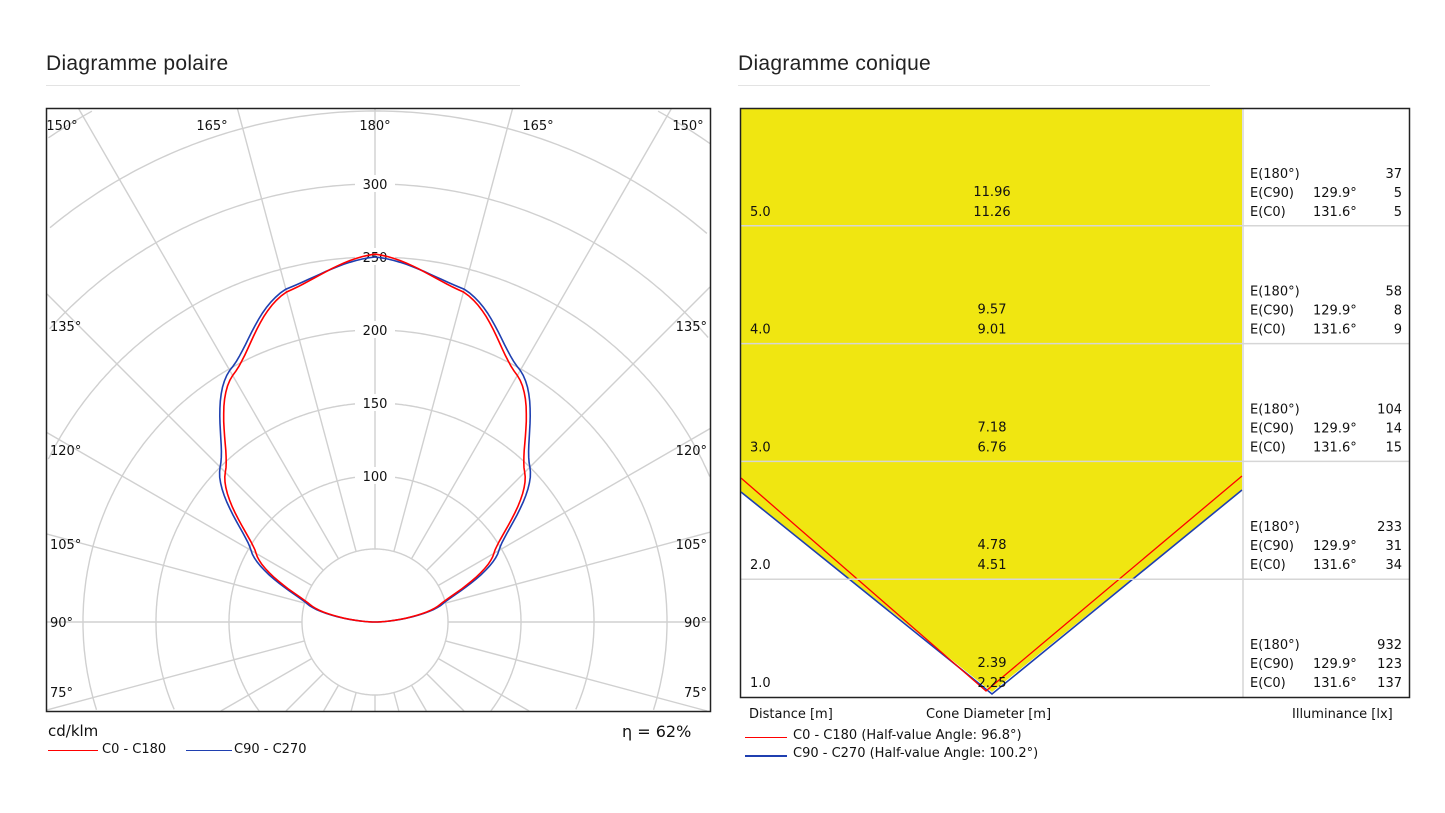 Image resolution: width=1445 pixels, height=813 pixels. I want to click on illuminance-value: 58, so click(1393, 292).